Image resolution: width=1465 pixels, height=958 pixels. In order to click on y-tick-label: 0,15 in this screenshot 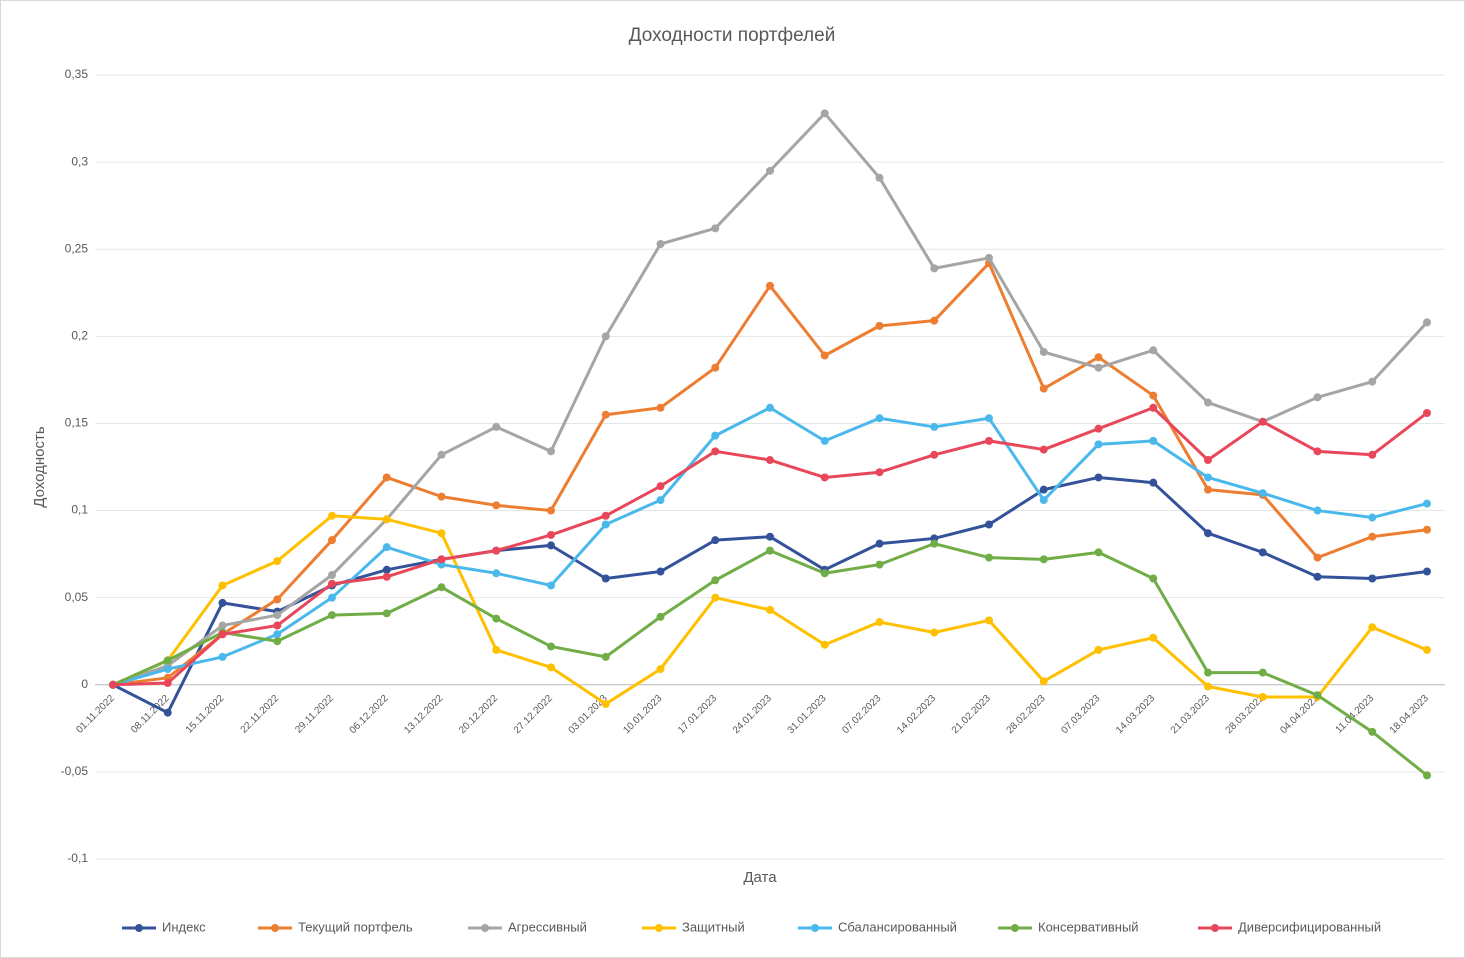, I will do `click(77, 423)`.